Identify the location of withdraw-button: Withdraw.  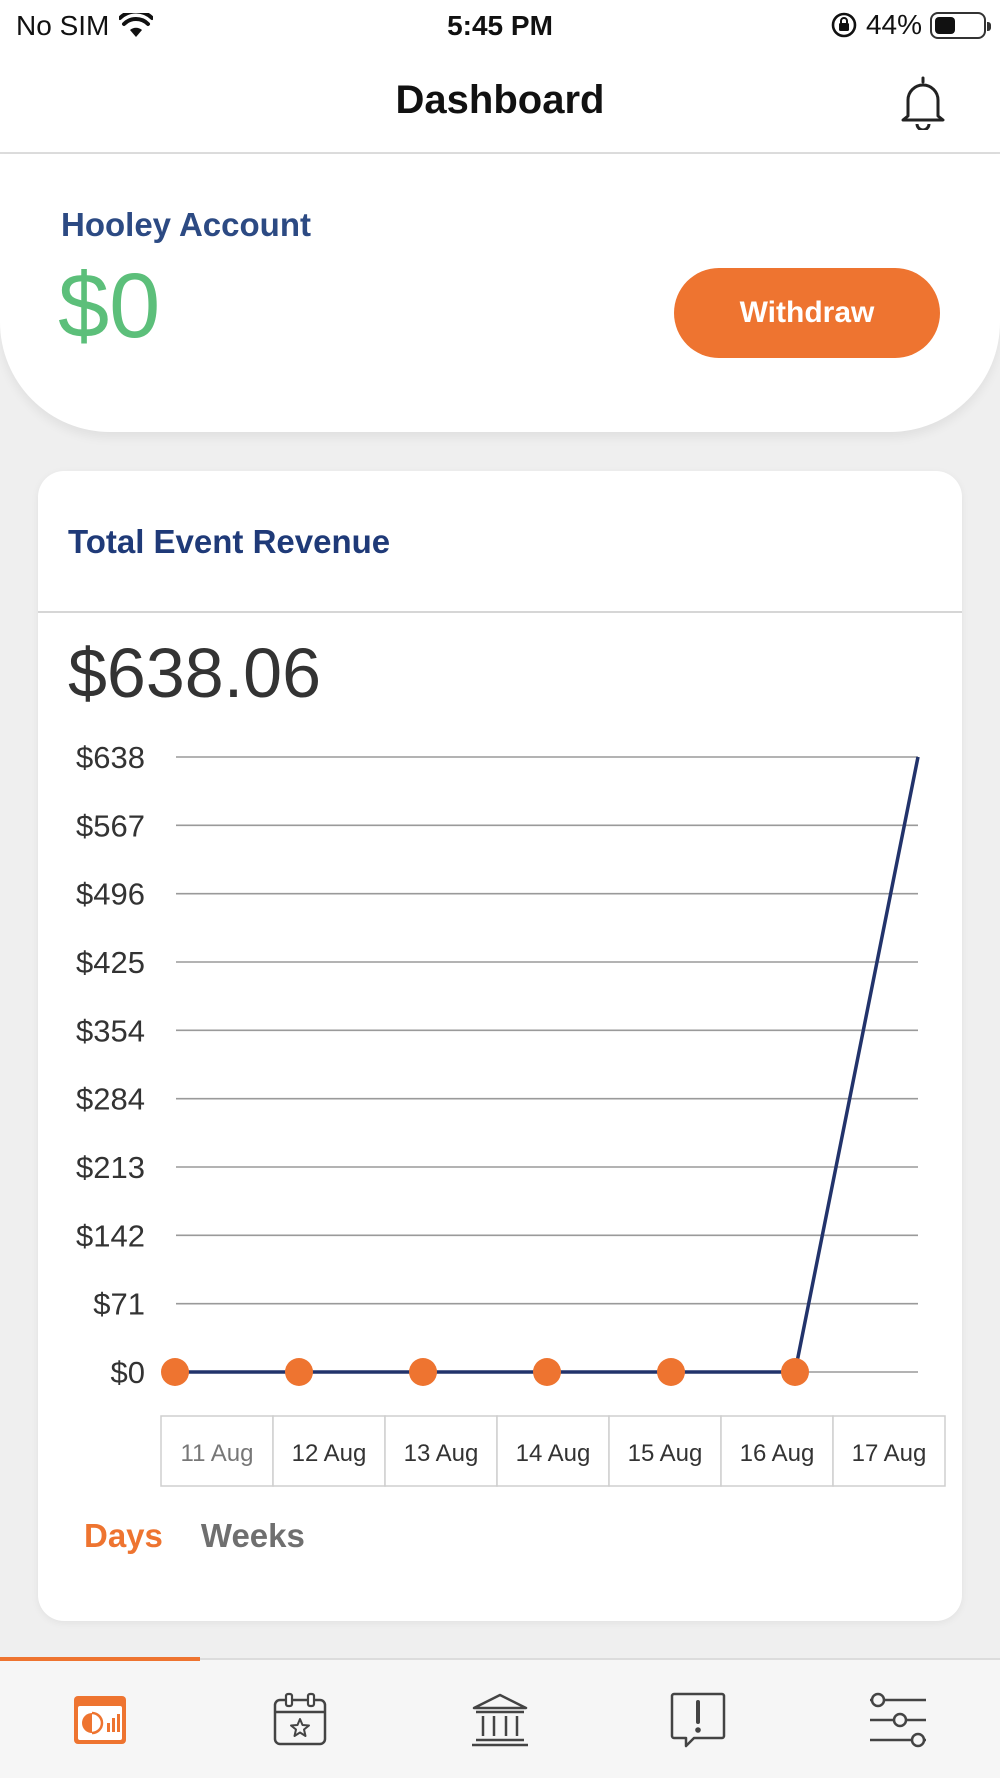
(807, 313).